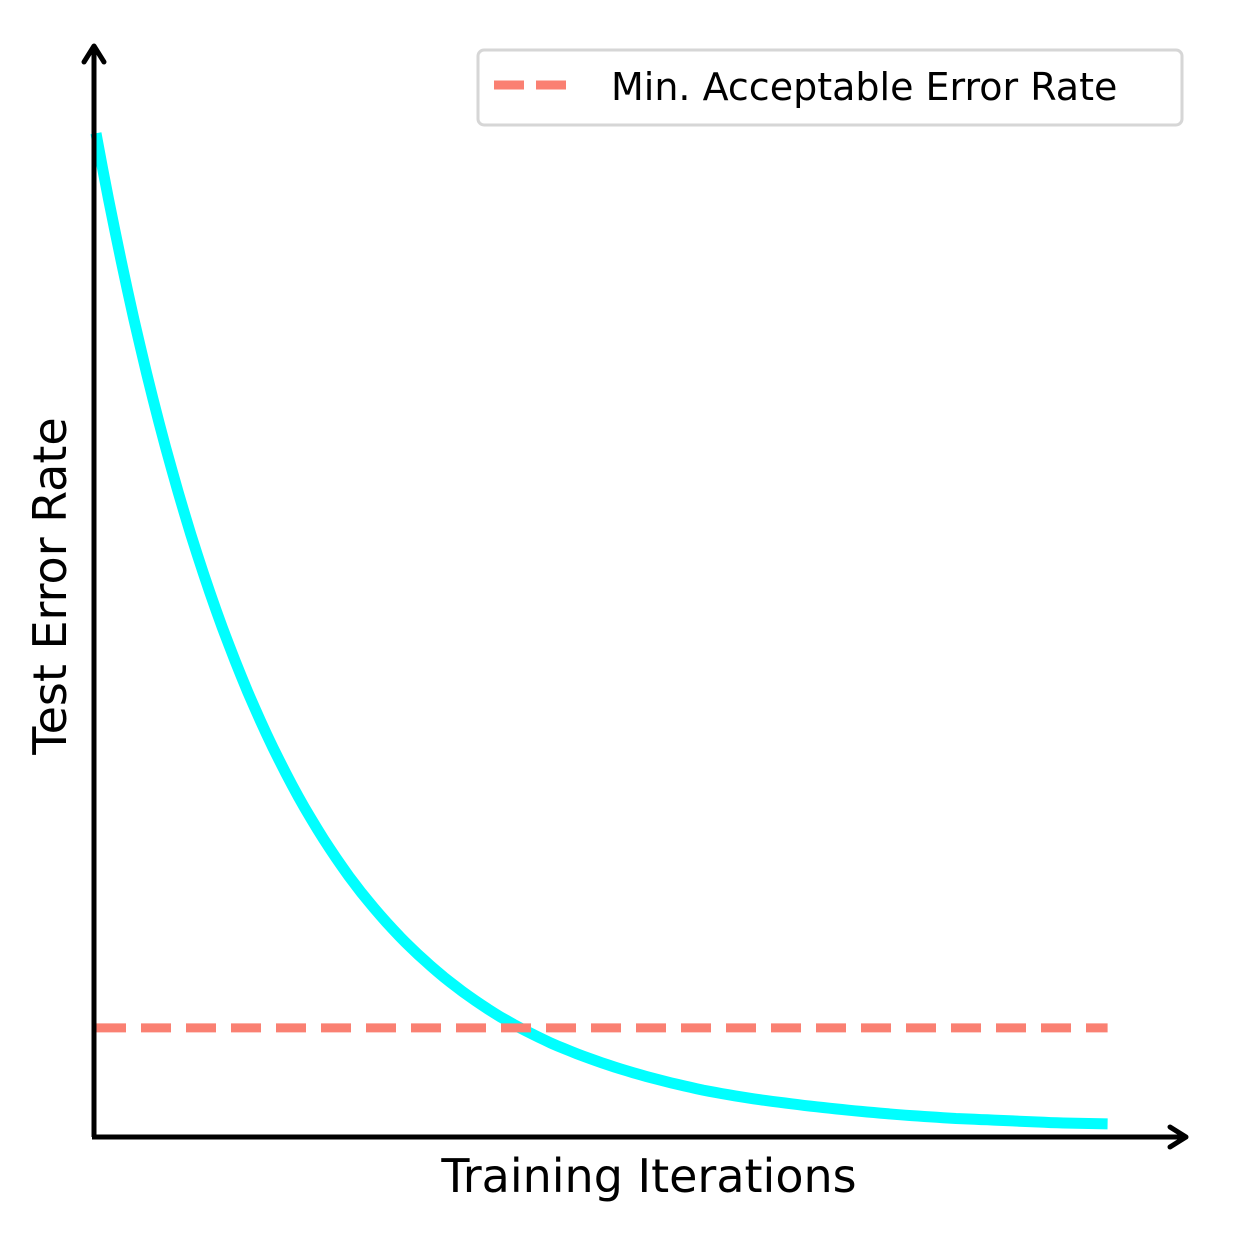  I want to click on legend-box, so click(830, 87).